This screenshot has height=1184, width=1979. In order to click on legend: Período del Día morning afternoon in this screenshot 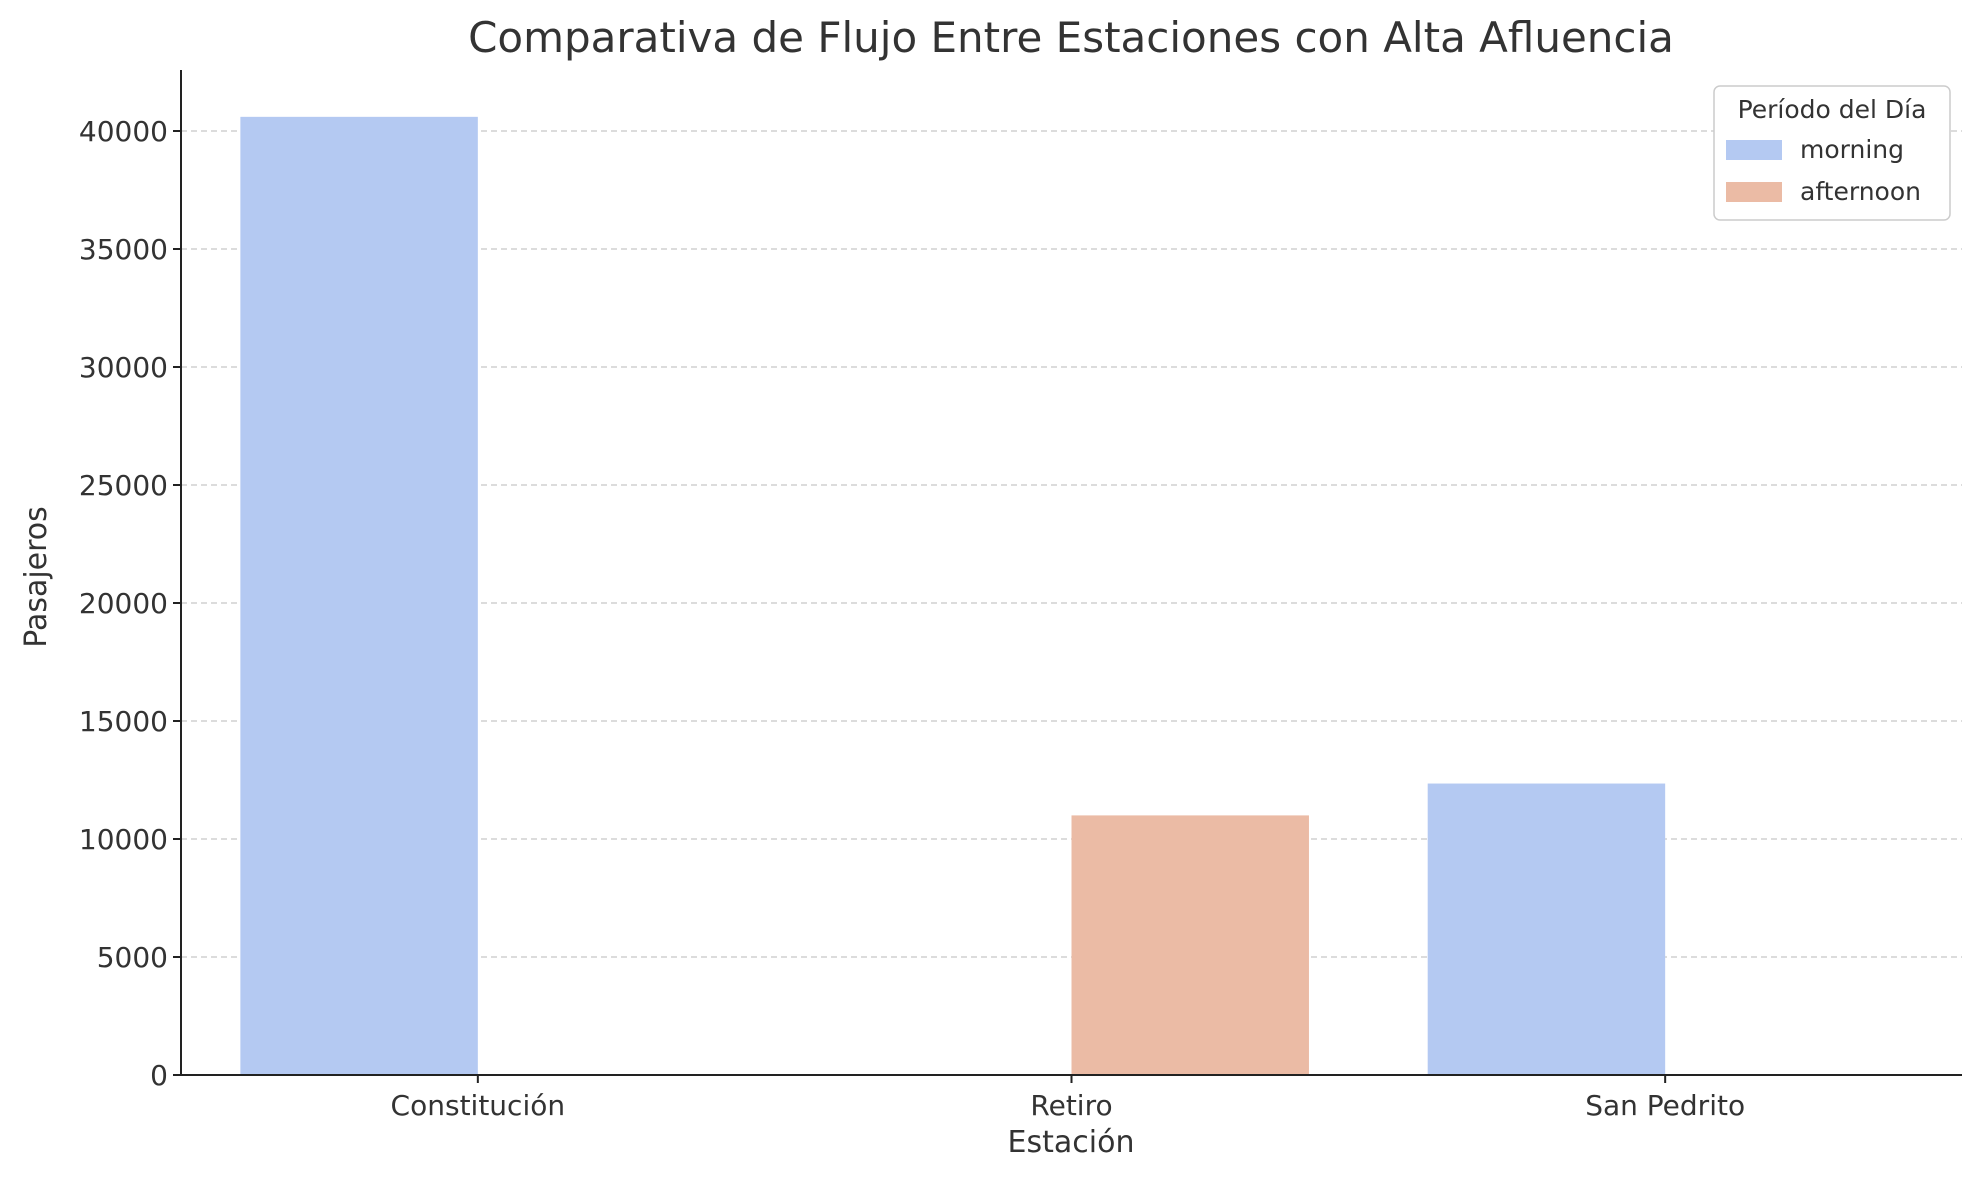, I will do `click(1832, 153)`.